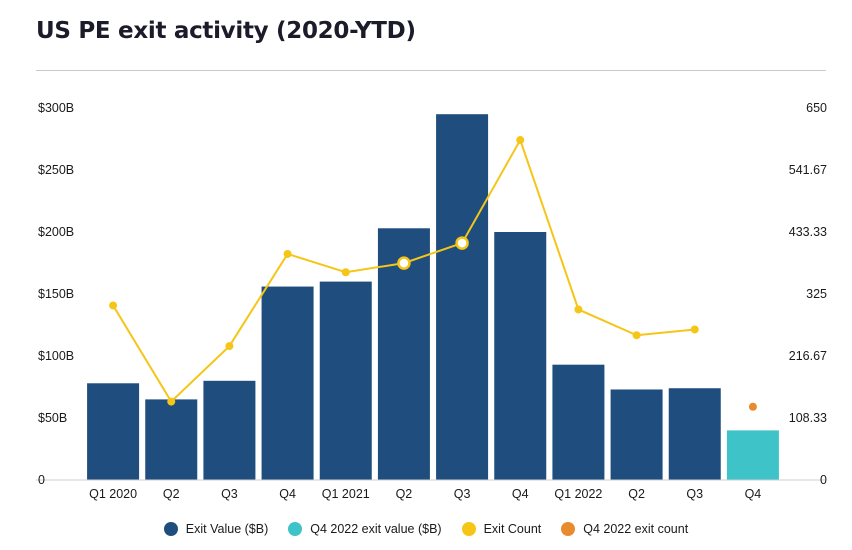  What do you see at coordinates (823, 480) in the screenshot?
I see `y-right-tick-label: 0` at bounding box center [823, 480].